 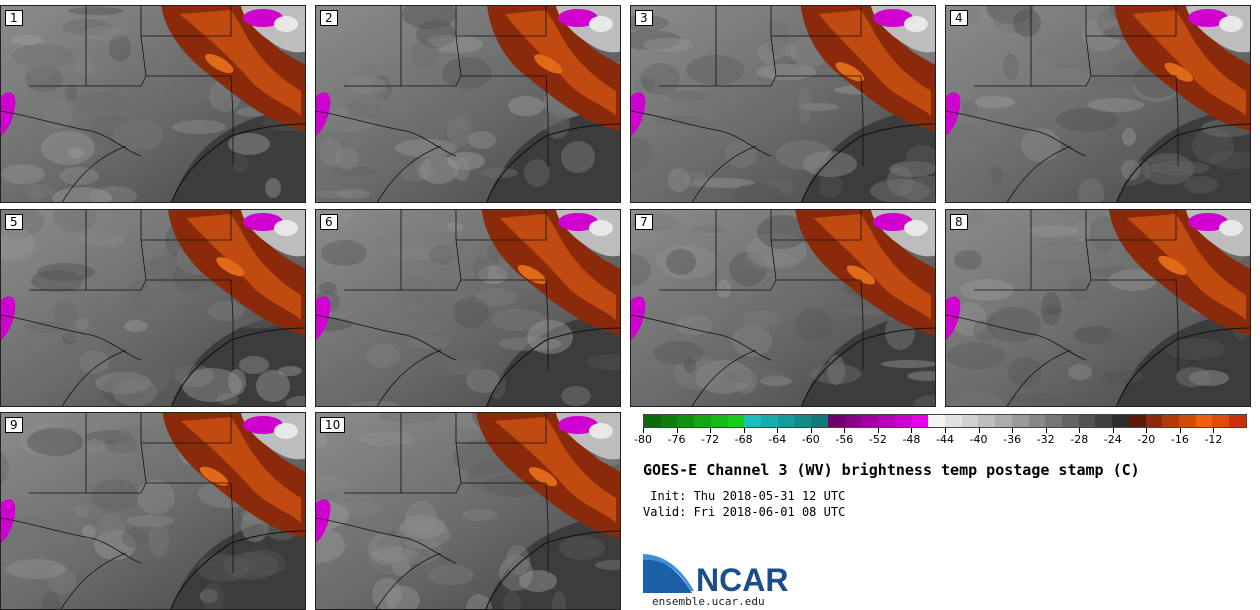 I want to click on postage-stamp-panel: 1, so click(x=153, y=104).